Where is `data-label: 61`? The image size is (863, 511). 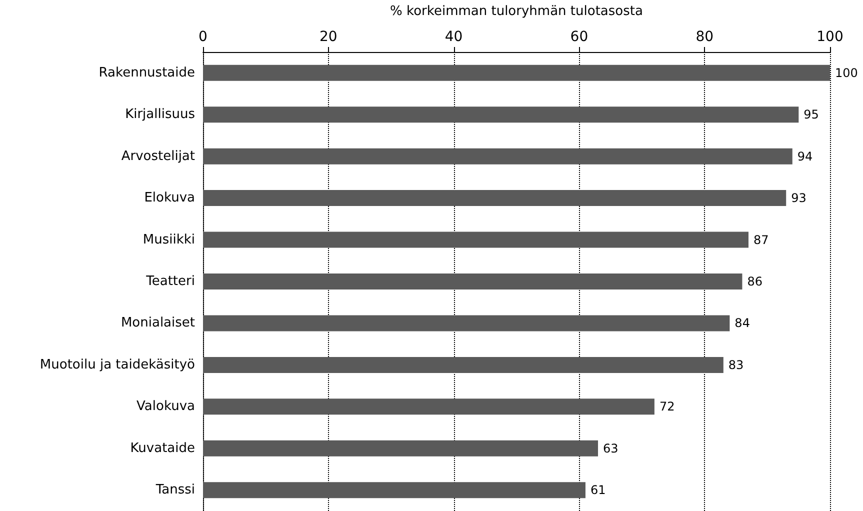 data-label: 61 is located at coordinates (598, 490).